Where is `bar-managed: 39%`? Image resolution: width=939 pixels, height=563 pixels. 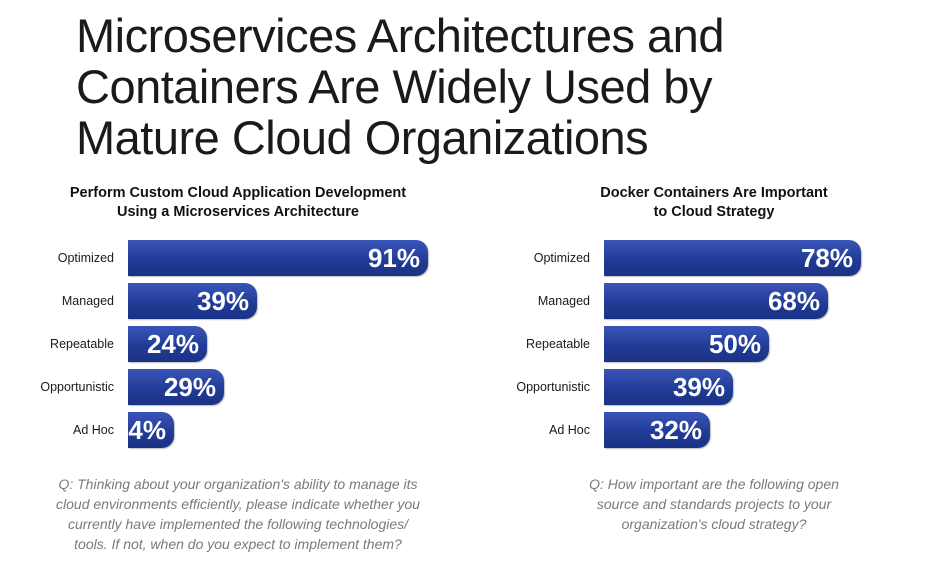
bar-managed: 39% is located at coordinates (192, 301).